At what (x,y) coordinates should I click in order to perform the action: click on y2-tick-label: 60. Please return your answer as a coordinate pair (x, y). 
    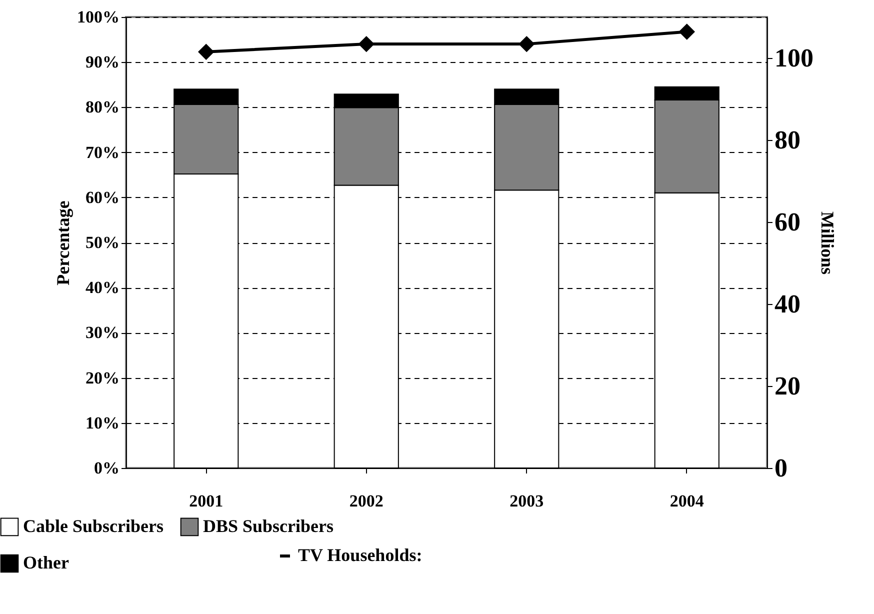
    Looking at the image, I should click on (787, 222).